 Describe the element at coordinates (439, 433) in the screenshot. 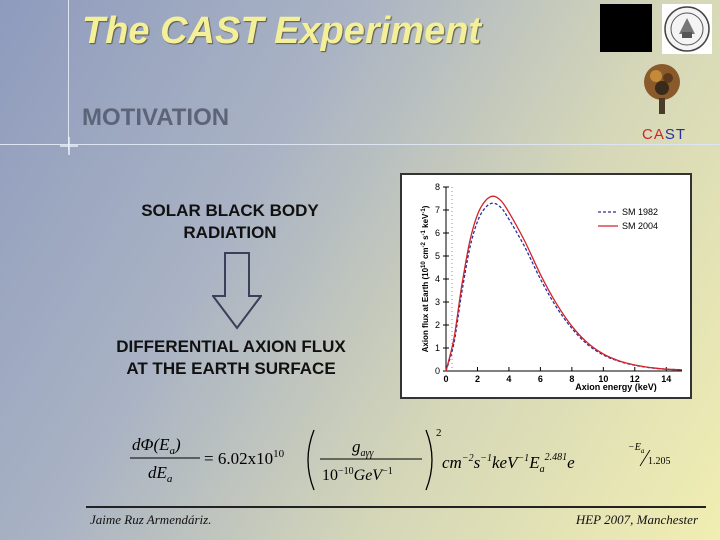

I see `formula-paren-exponent: 2` at that location.